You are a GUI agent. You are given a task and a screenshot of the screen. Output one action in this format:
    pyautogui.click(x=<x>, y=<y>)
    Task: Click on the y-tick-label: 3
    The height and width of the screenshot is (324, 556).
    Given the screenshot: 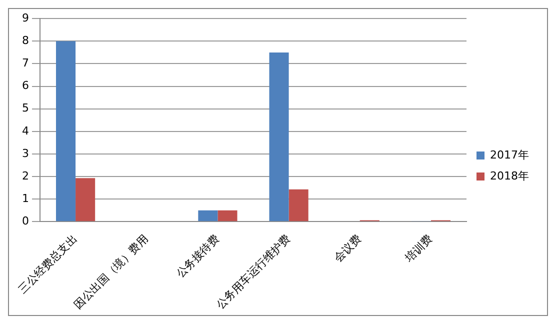 What is the action you would take?
    pyautogui.click(x=25, y=153)
    